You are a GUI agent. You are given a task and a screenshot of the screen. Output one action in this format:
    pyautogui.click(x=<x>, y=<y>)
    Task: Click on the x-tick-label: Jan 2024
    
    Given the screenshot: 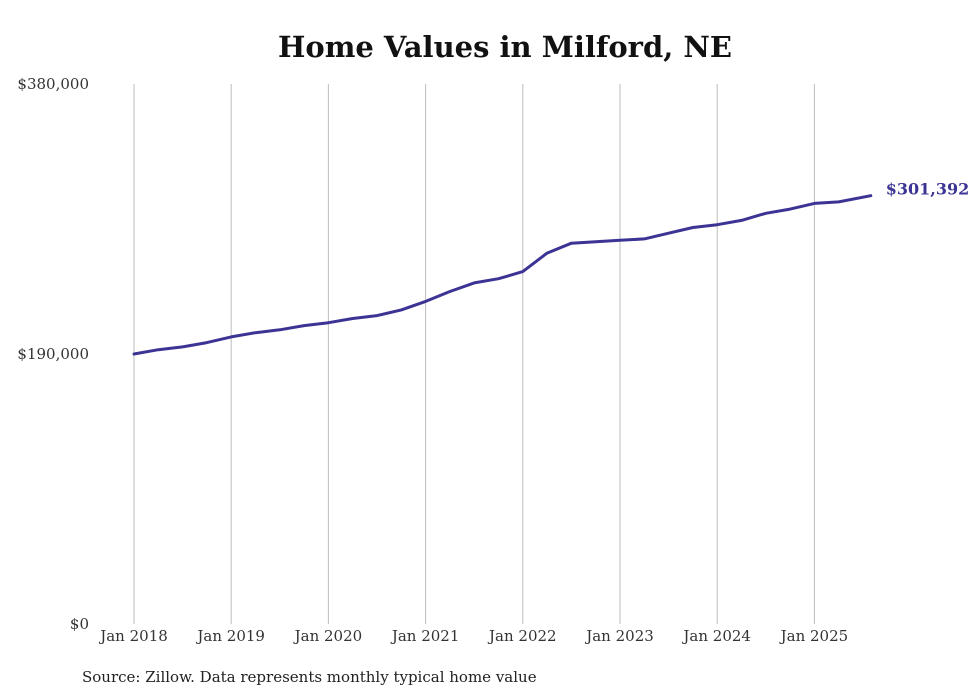 What is the action you would take?
    pyautogui.click(x=716, y=636)
    